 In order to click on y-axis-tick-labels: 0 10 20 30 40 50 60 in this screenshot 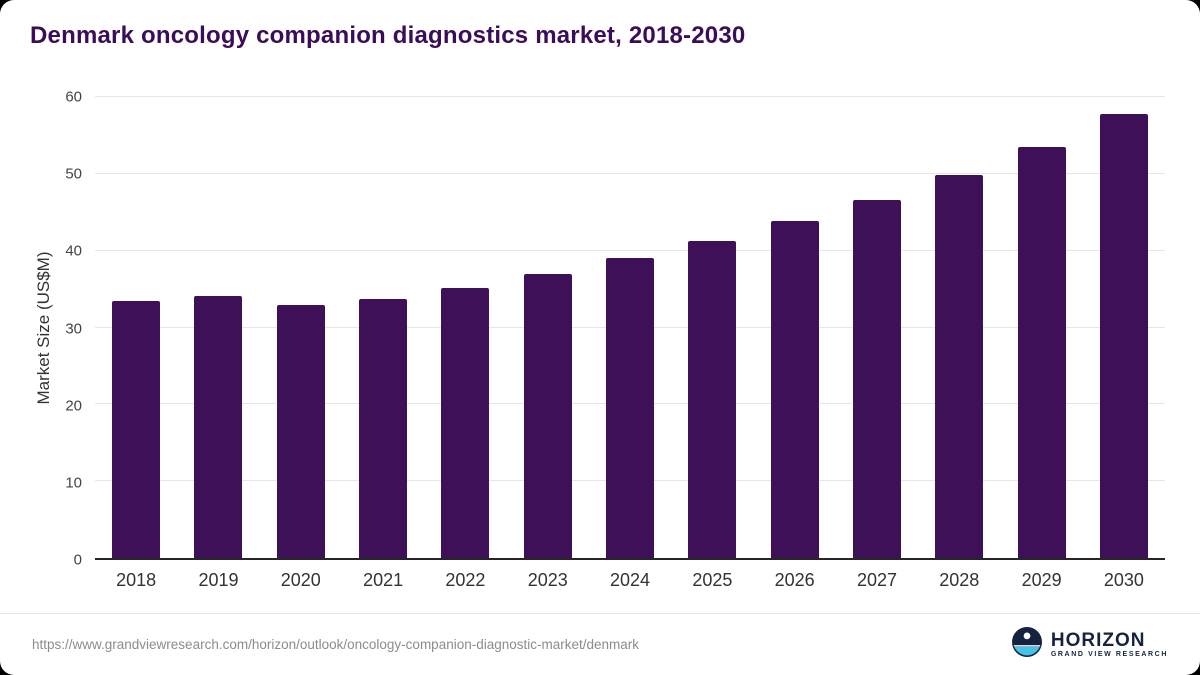, I will do `click(73, 329)`.